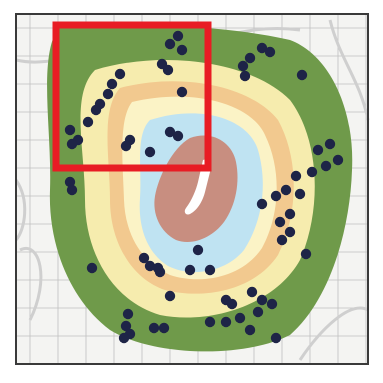 The image size is (383, 383). I want to click on zone-core, so click(196, 188).